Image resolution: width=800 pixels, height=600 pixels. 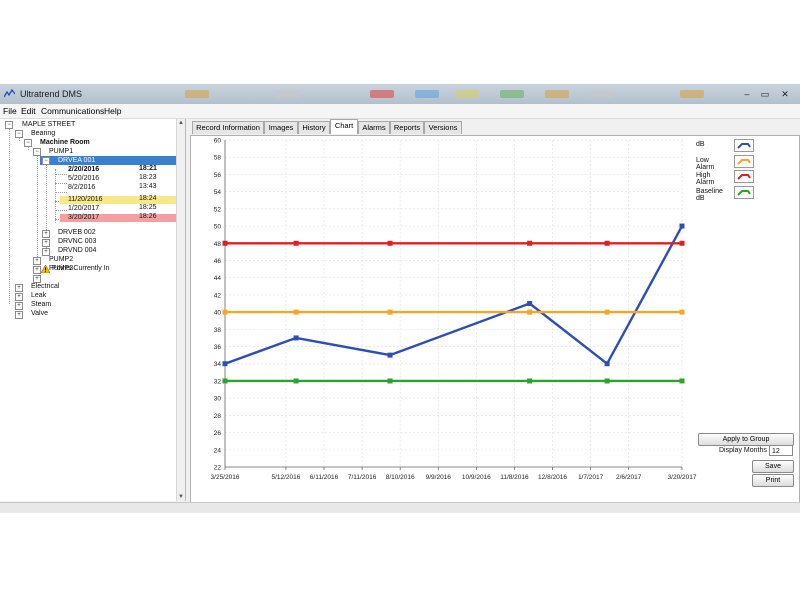 What do you see at coordinates (746, 439) in the screenshot?
I see `apply-to-group-button: Apply to Group` at bounding box center [746, 439].